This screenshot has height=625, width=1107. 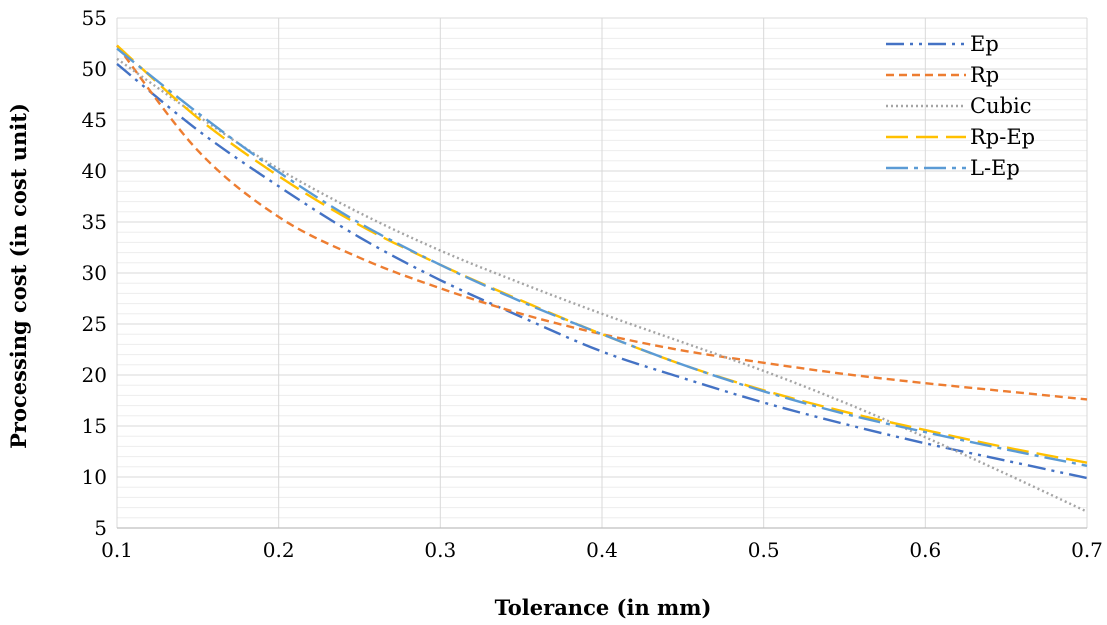 I want to click on x-tick-label: 0.6, so click(x=925, y=550).